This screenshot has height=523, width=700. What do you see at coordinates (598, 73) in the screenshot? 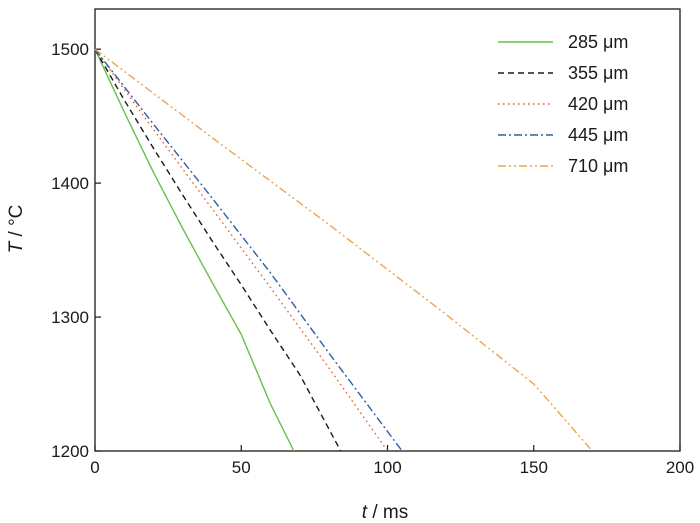
I see `legend-label-2: 355 μm` at bounding box center [598, 73].